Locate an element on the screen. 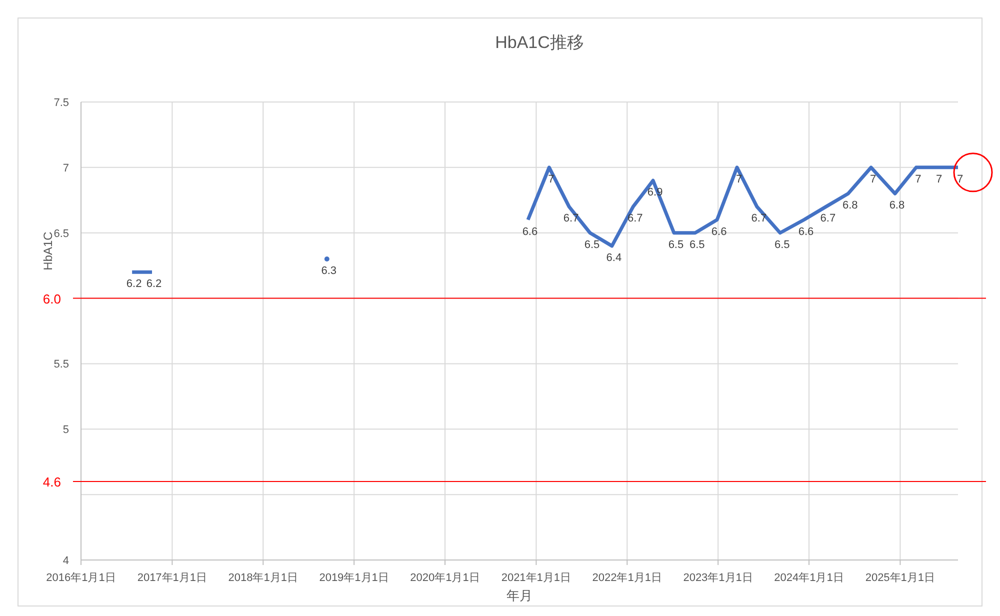  x-tick-label: 2025年1月1日 is located at coordinates (900, 578).